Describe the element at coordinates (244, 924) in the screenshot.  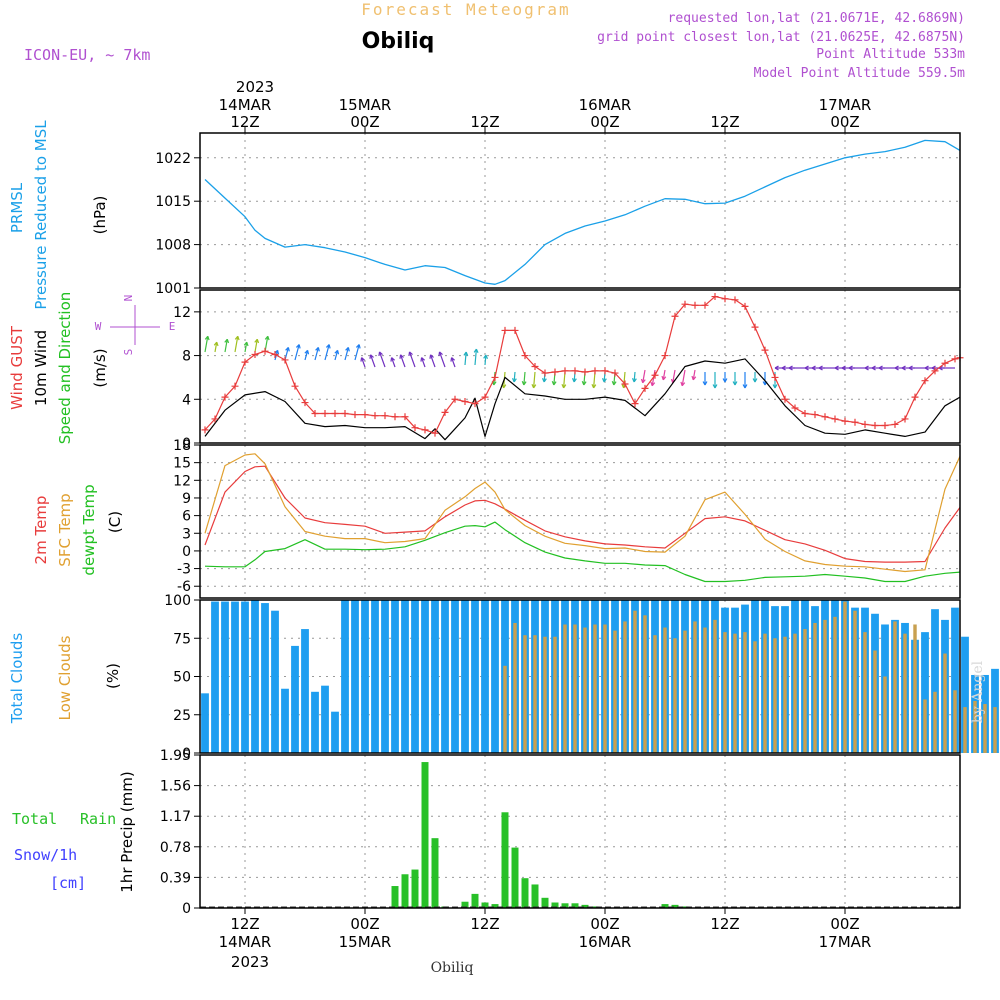
I see `bottom-hour-label: 12Z` at that location.